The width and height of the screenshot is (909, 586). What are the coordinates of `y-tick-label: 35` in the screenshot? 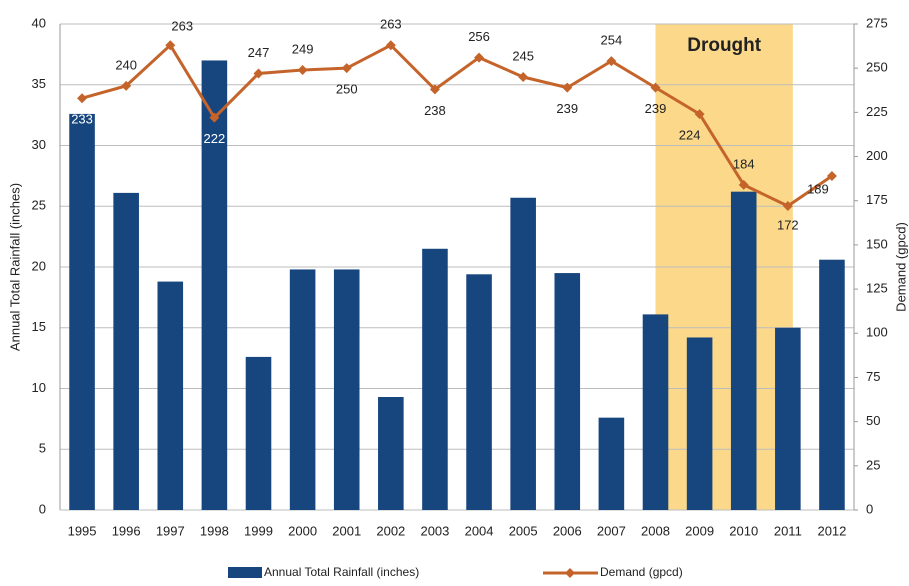 It's located at (39, 83).